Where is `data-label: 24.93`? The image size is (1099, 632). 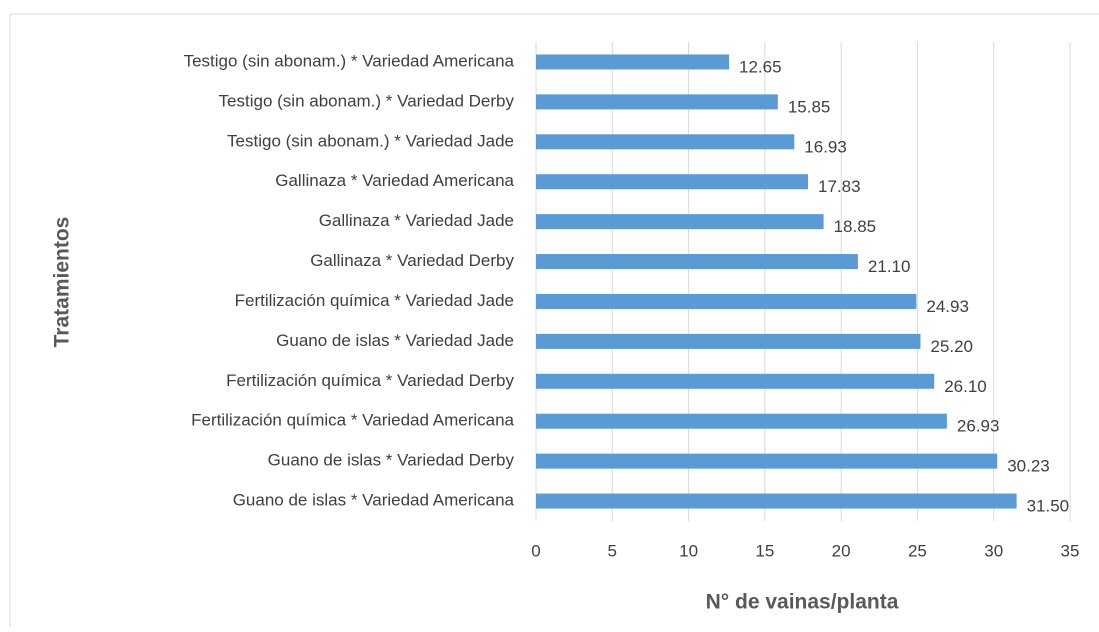 data-label: 24.93 is located at coordinates (947, 306).